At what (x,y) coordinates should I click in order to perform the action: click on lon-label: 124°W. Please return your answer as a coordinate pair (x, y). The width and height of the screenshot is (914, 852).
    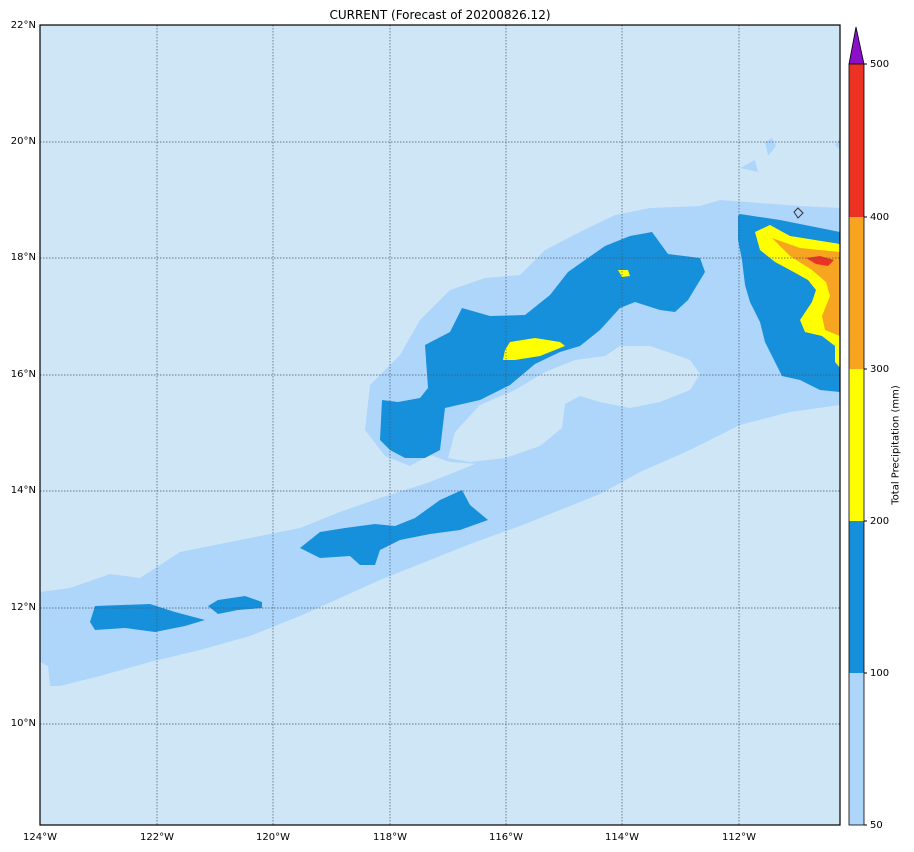
    Looking at the image, I should click on (40, 837).